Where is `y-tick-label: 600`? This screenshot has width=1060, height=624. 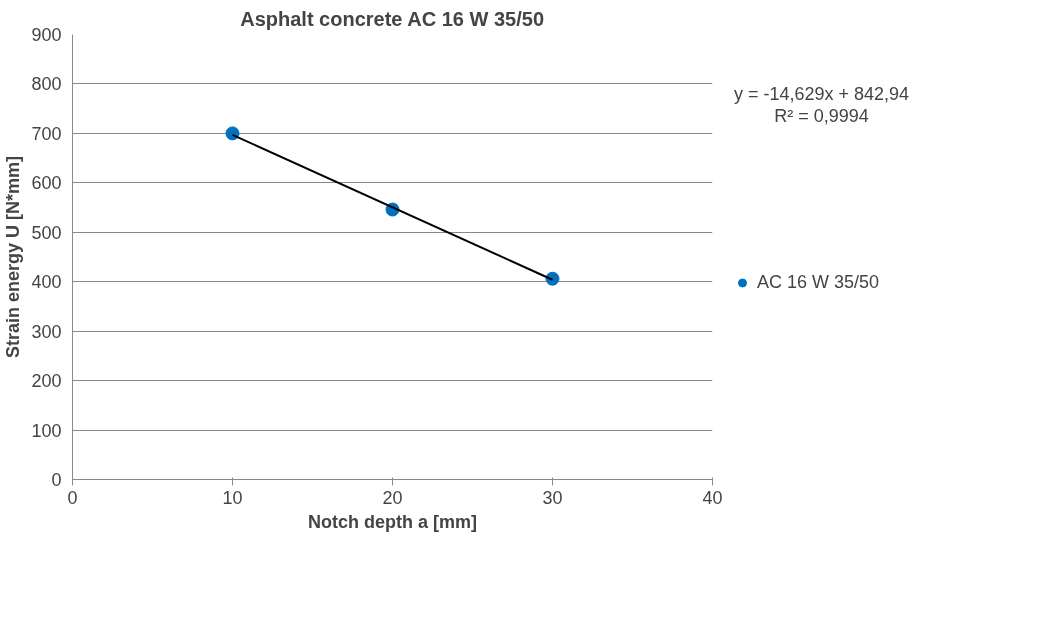 y-tick-label: 600 is located at coordinates (46, 183).